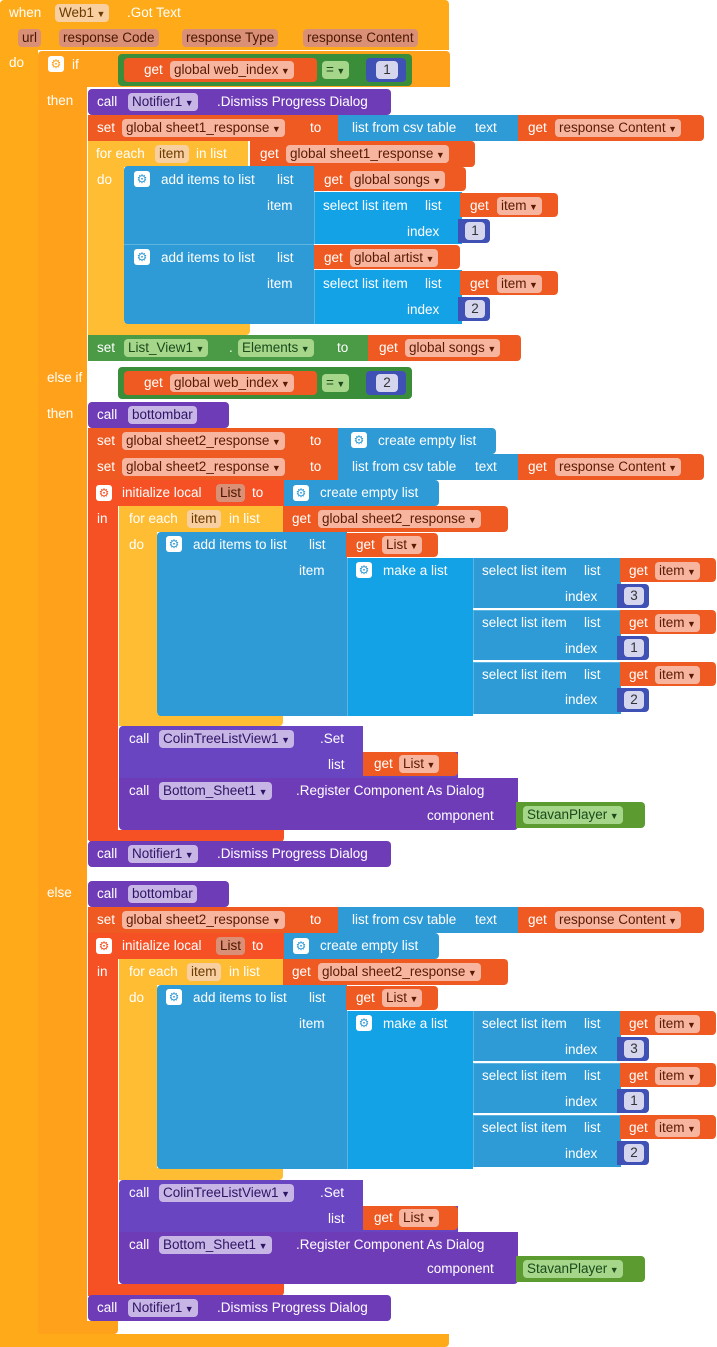 This screenshot has width=717, height=1347. I want to click on component-dropdown-web1: Web1, so click(82, 13).